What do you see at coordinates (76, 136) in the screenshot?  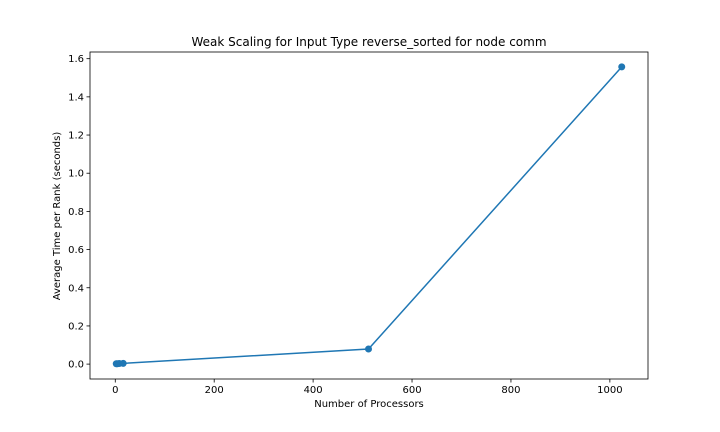 I see `y-tick-label: 1.2` at bounding box center [76, 136].